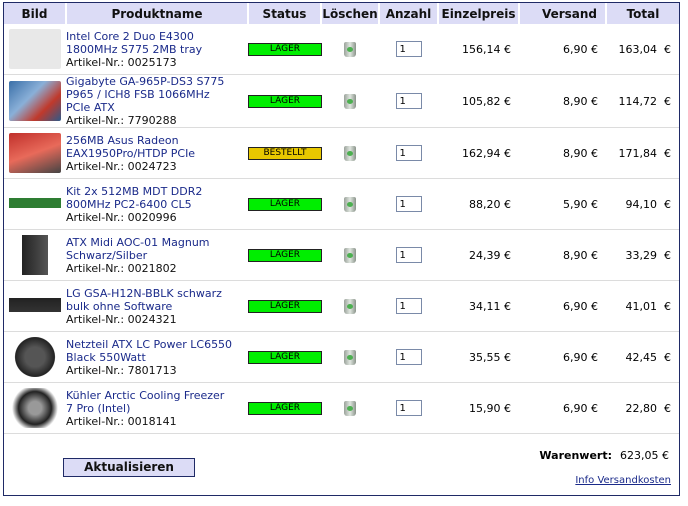  I want to click on col-delete: Löschen, so click(349, 13).